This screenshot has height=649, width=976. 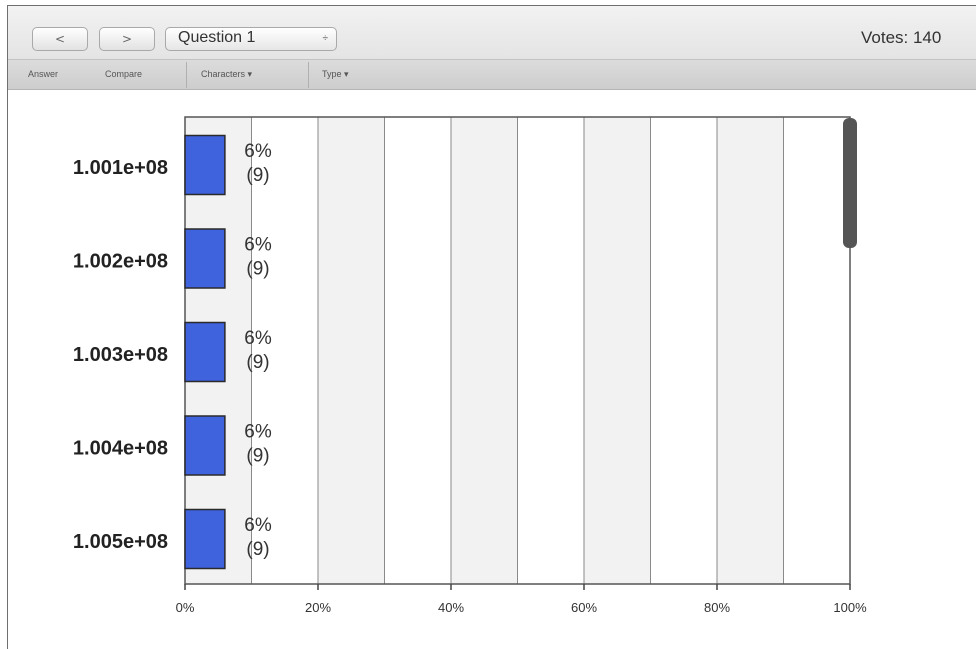 I want to click on x-tick-label: 40%, so click(x=451, y=607).